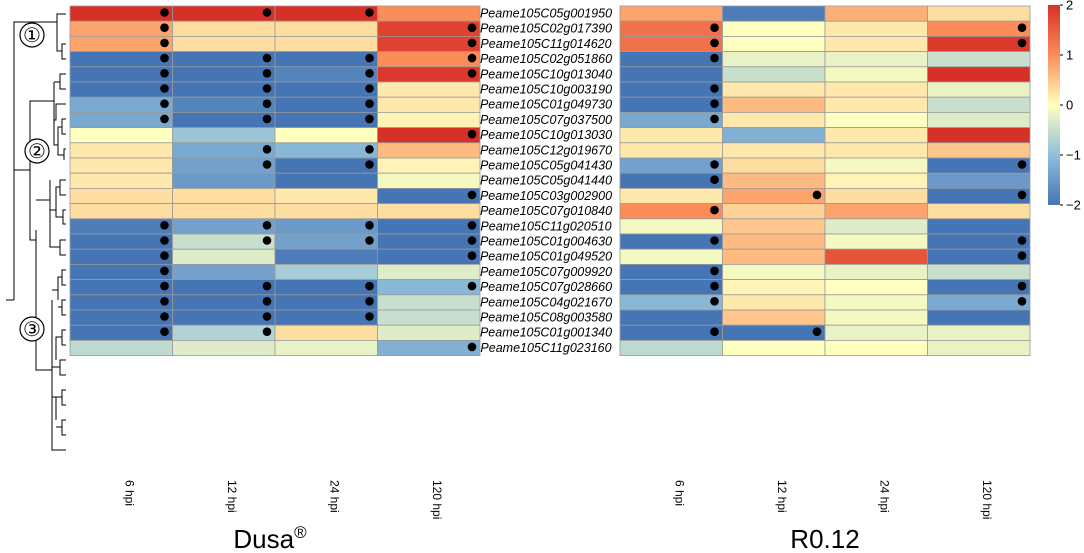 Image resolution: width=1084 pixels, height=553 pixels. I want to click on gene-label: Peame105C07g009920, so click(546, 272).